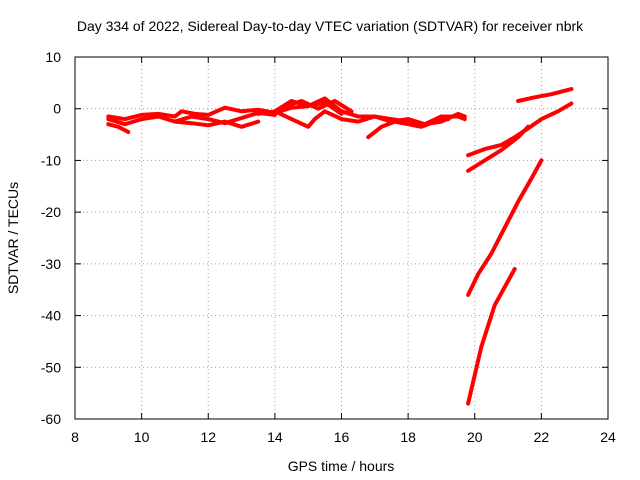 The width and height of the screenshot is (640, 480). Describe the element at coordinates (51, 212) in the screenshot. I see `y-tick-label: -20` at that location.